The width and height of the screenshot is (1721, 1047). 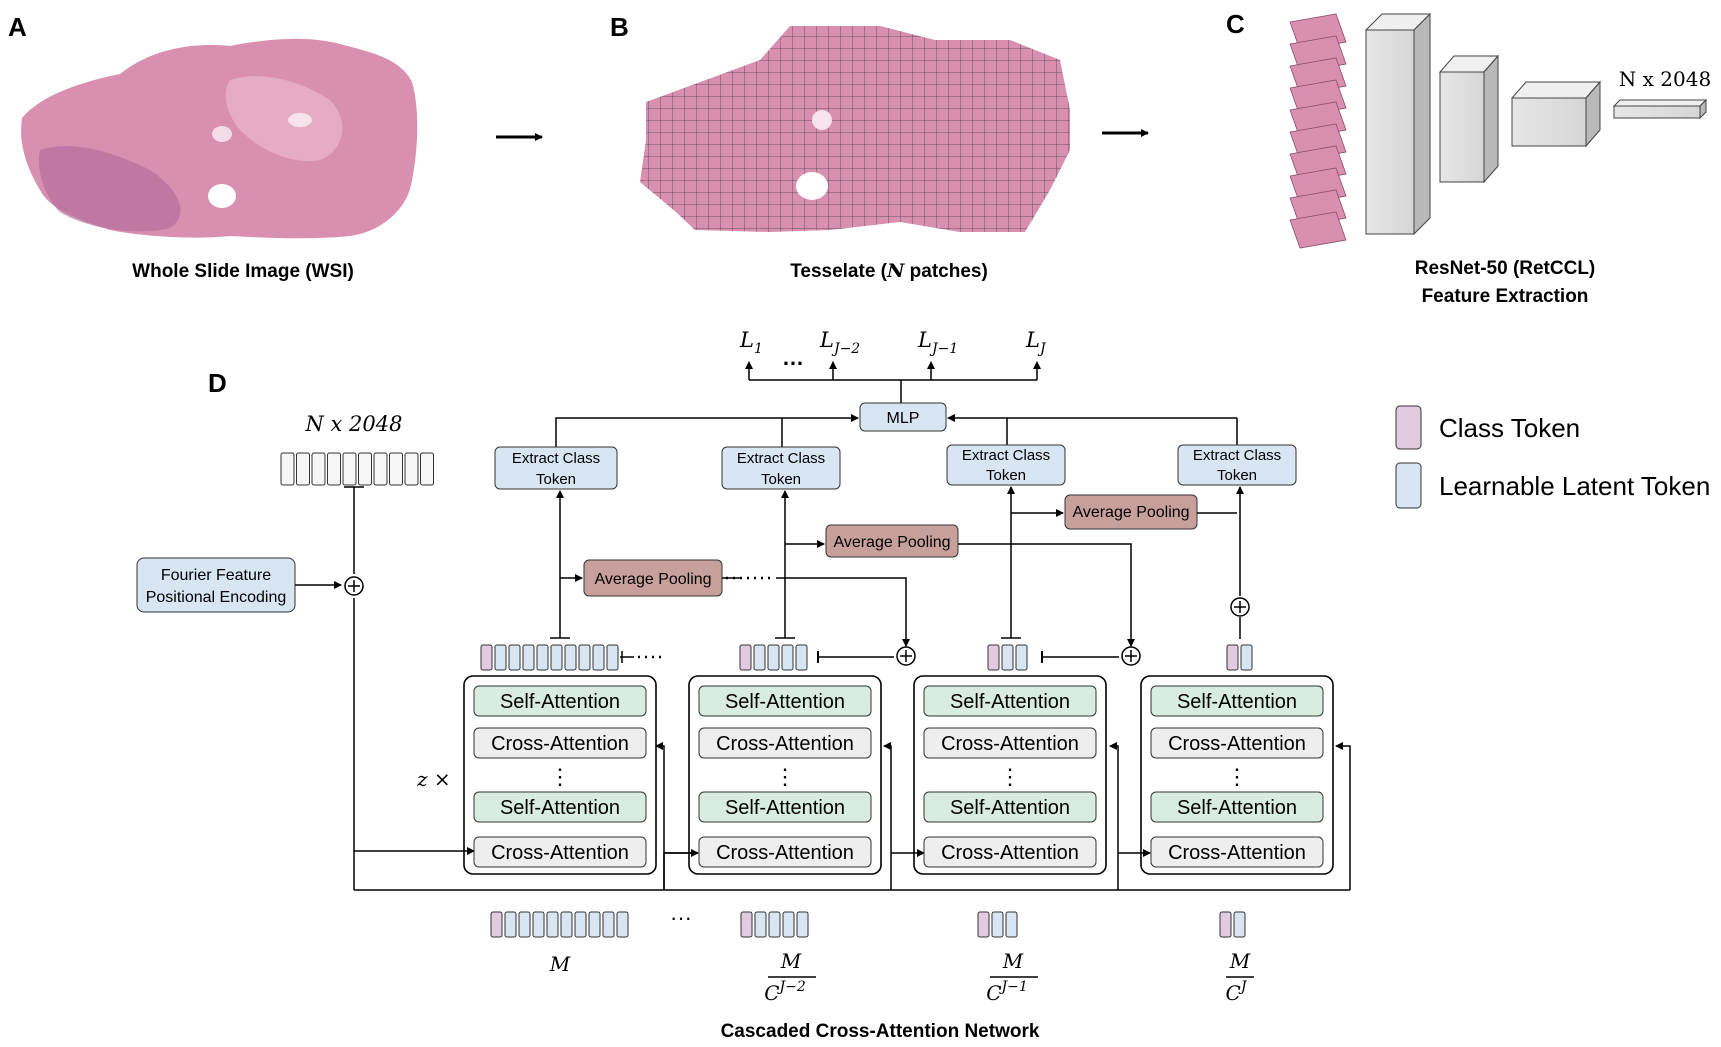 I want to click on output-l1: L1, so click(x=751, y=342).